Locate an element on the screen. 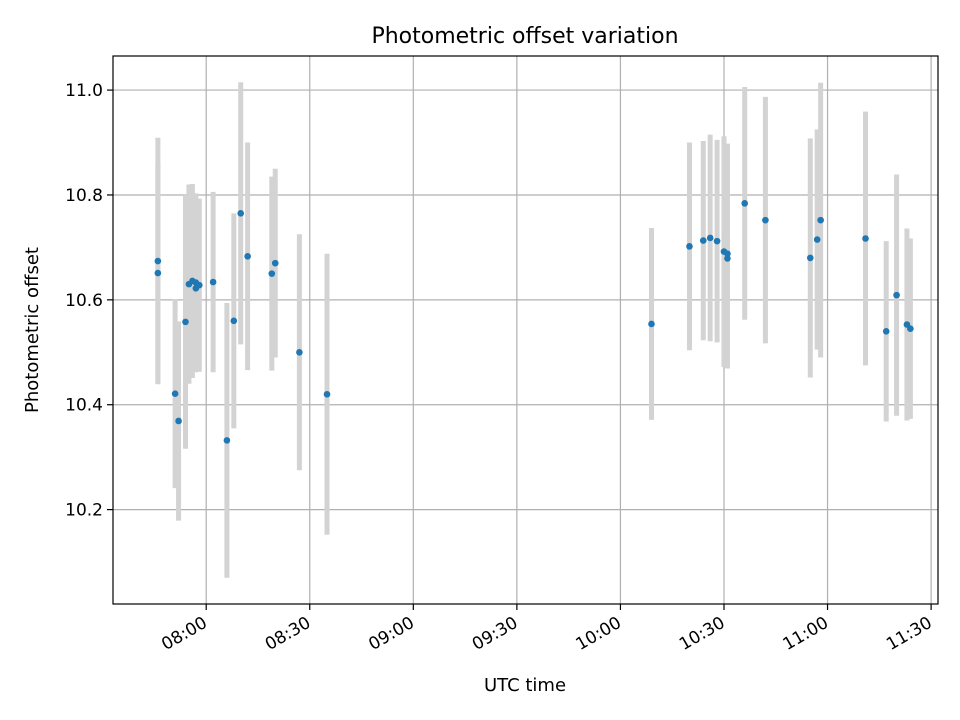 The width and height of the screenshot is (960, 720). y-axis-label: Photometric offset is located at coordinates (32, 330).